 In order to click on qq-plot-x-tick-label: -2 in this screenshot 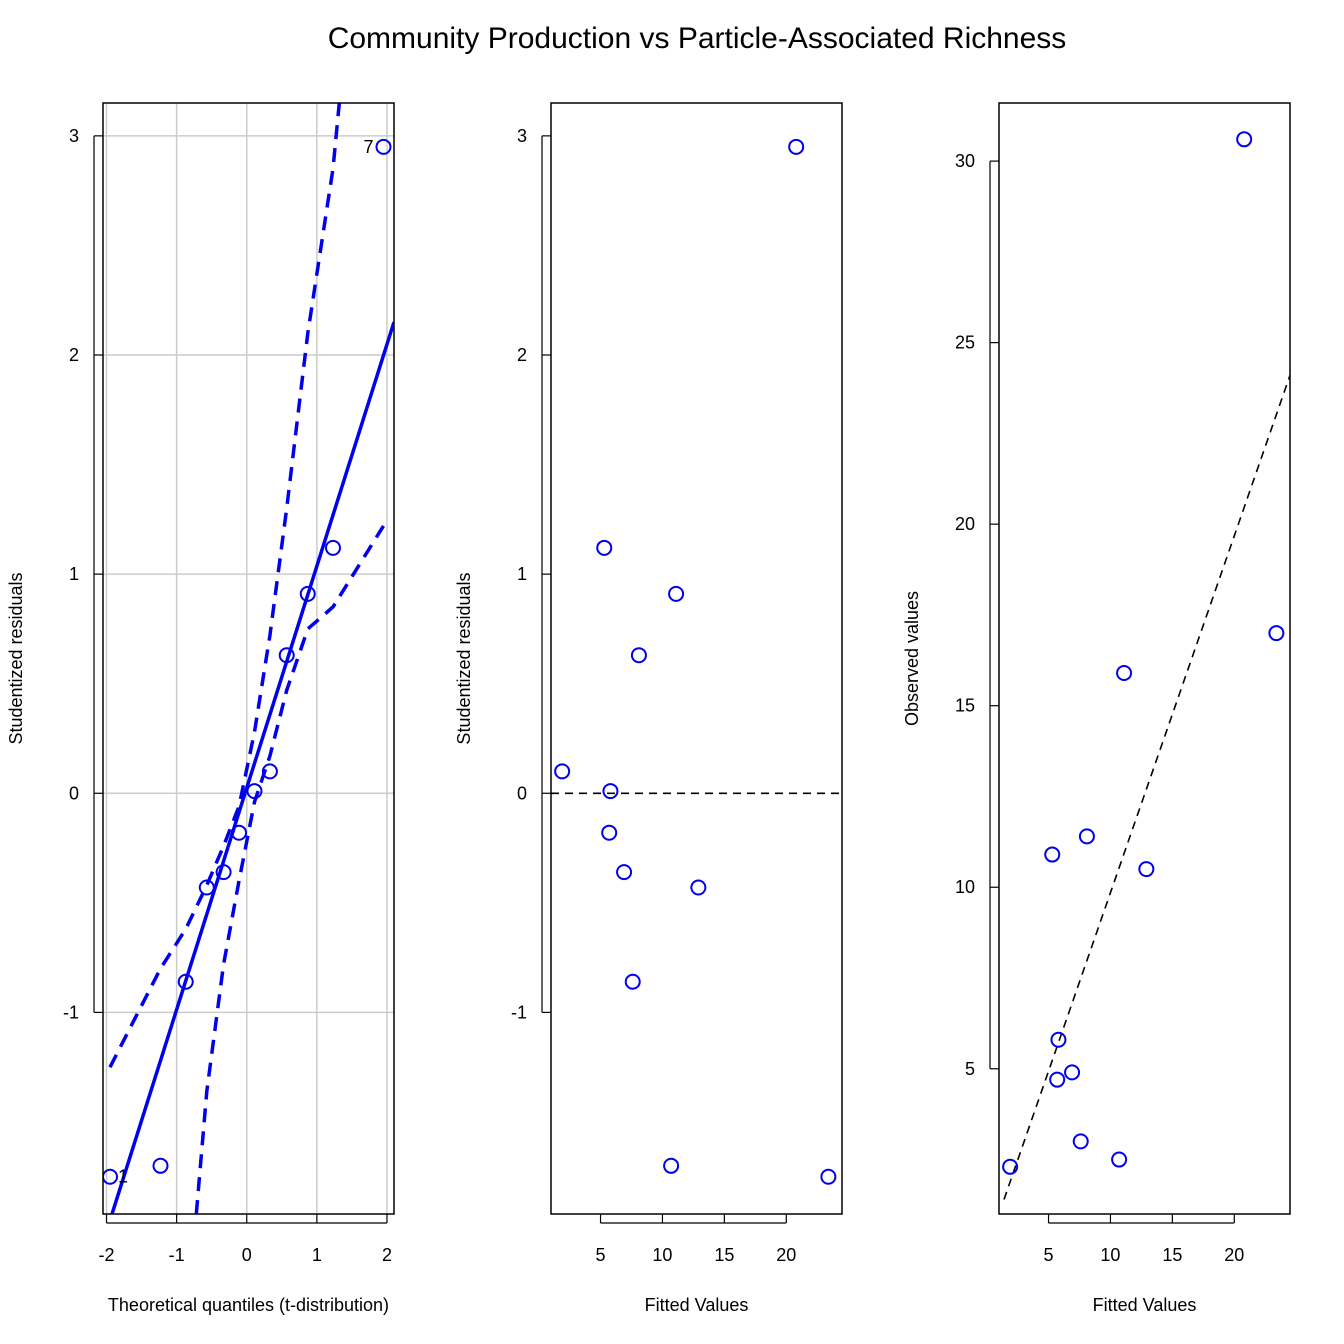, I will do `click(106, 1255)`.